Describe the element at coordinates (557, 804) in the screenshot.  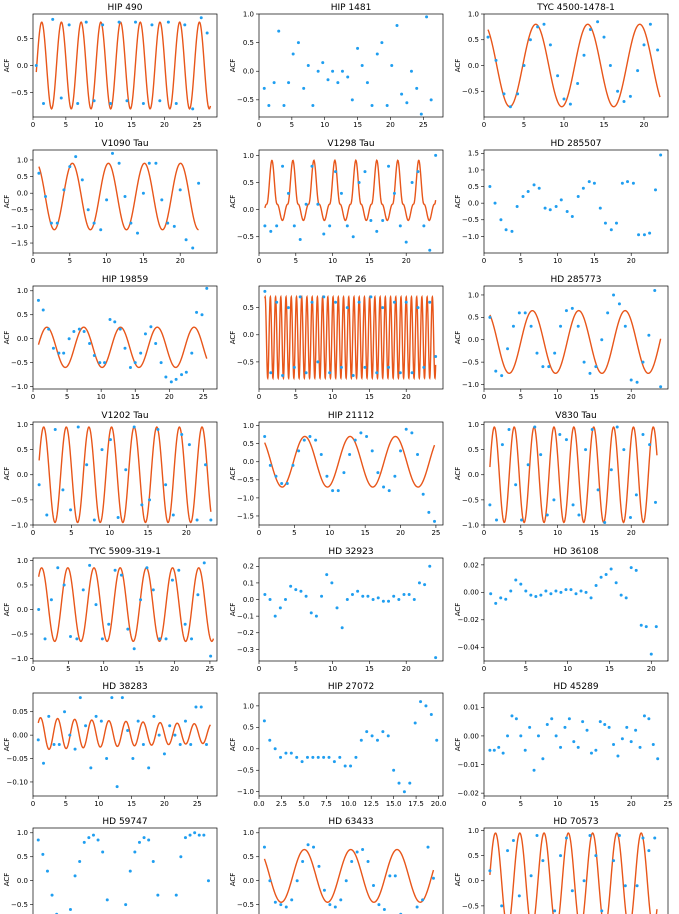
I see `x-tick-label: 10` at that location.